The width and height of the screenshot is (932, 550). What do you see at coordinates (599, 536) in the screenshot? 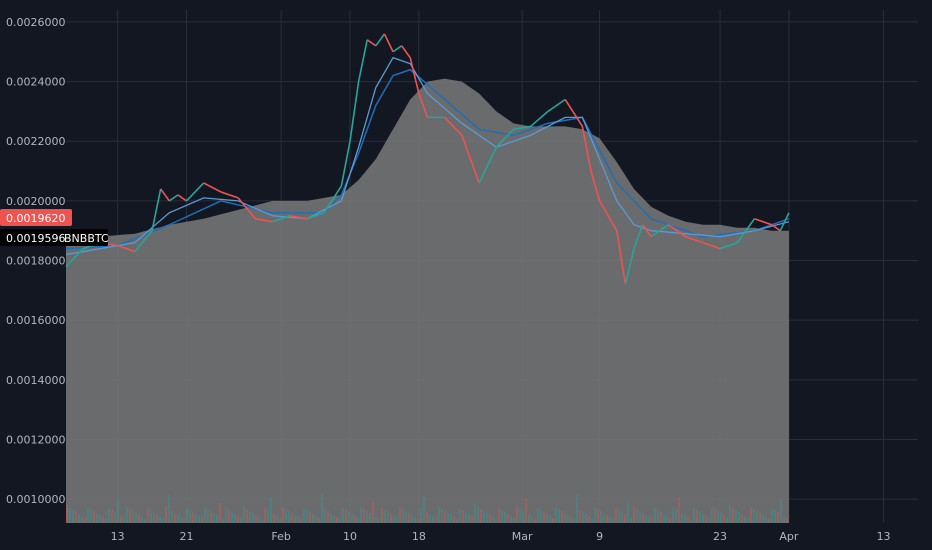
I see `x-tick-label: 9` at bounding box center [599, 536].